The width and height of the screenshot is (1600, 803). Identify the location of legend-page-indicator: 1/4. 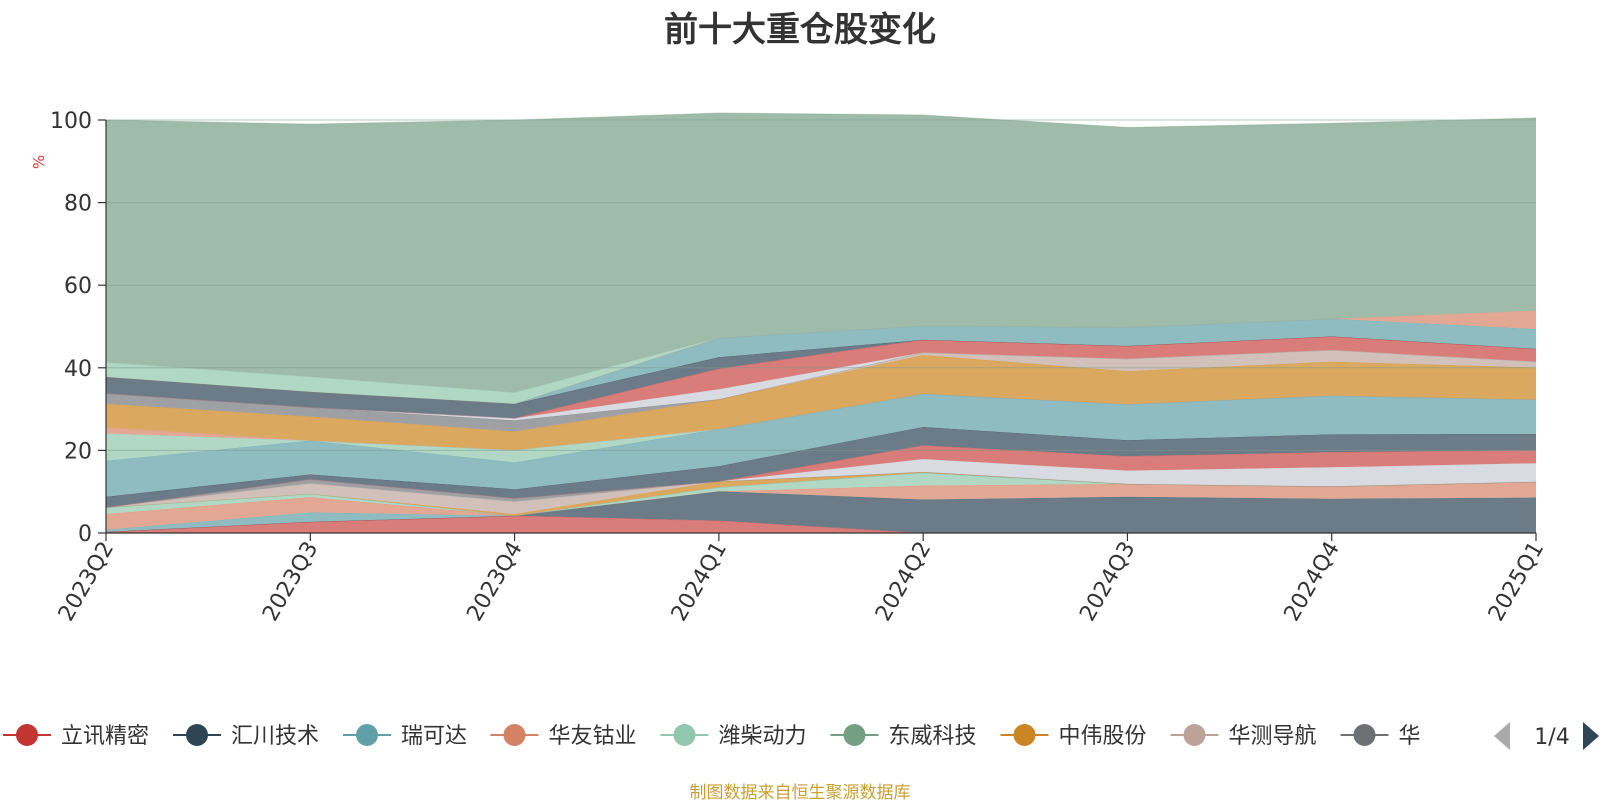
(1551, 737).